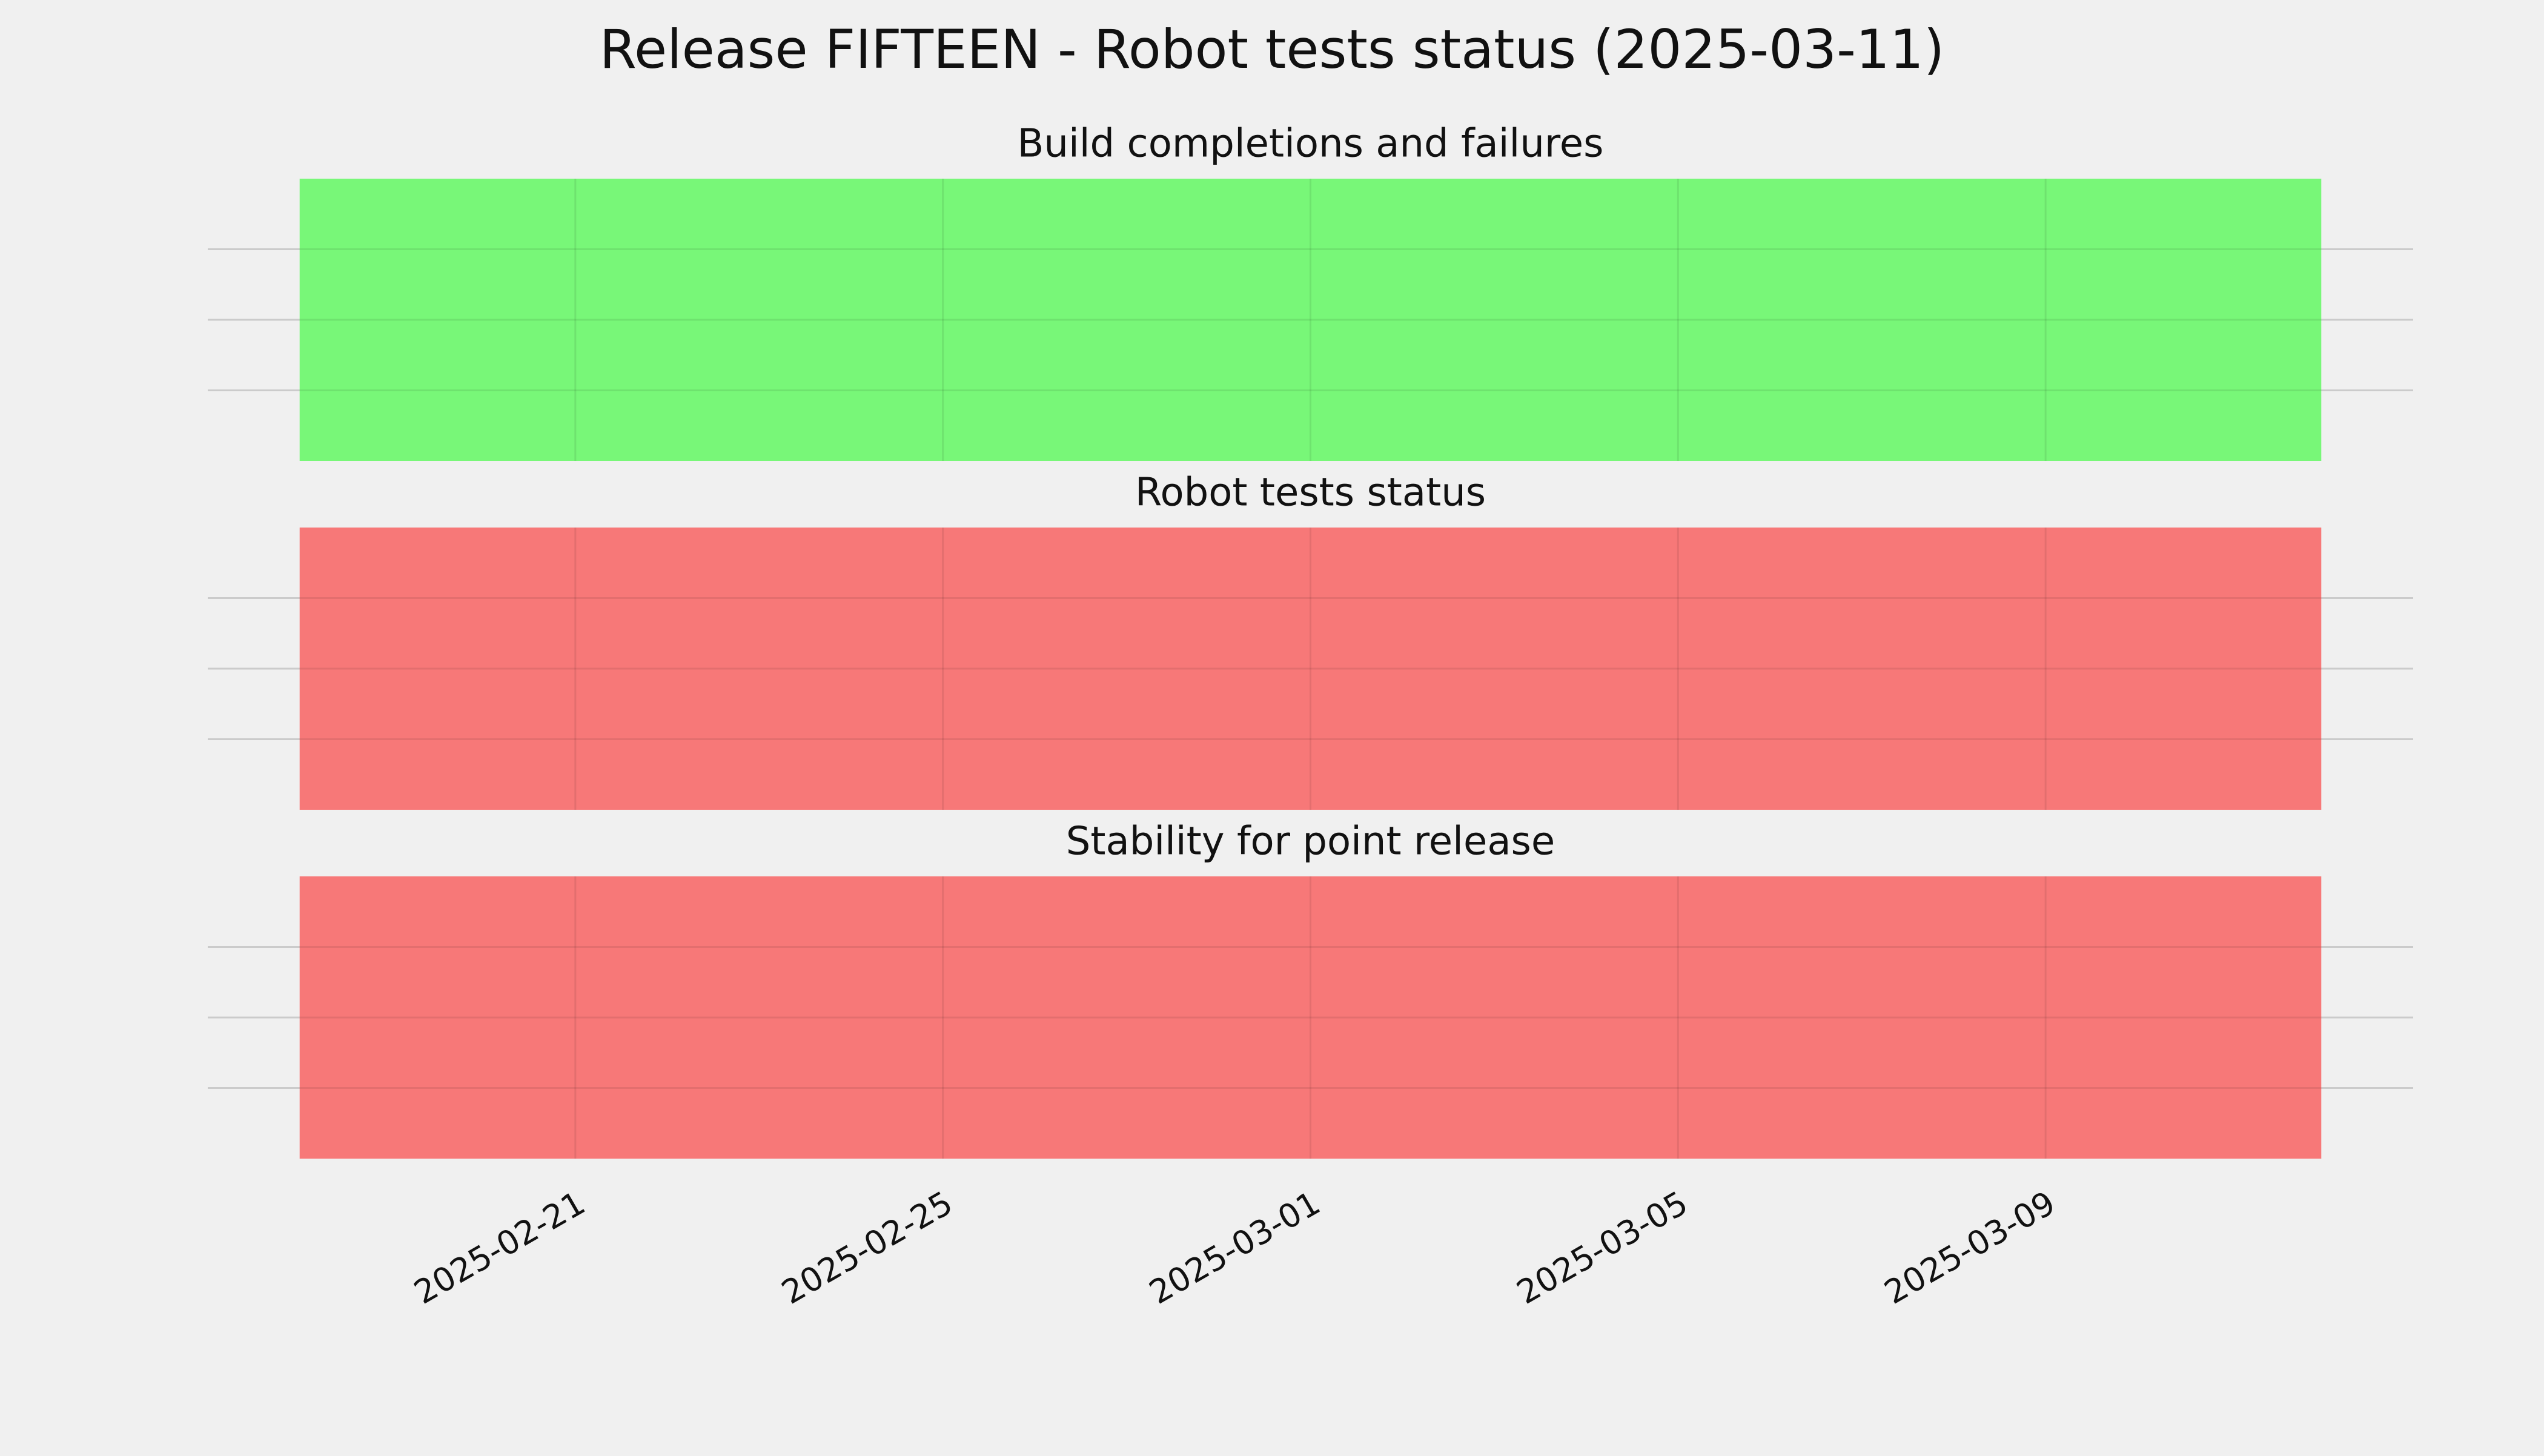 This screenshot has width=2544, height=1456. I want to click on panel-title: Stability for point release, so click(1311, 841).